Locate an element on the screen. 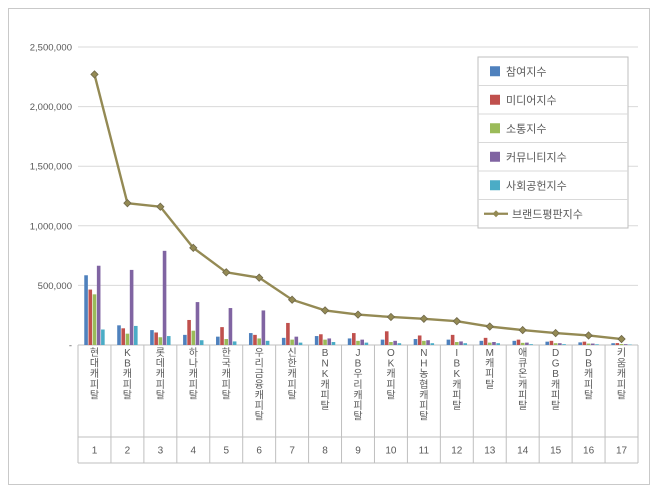 This screenshot has height=495, width=660. bar-사회공헌지수-4 is located at coordinates (201, 342).